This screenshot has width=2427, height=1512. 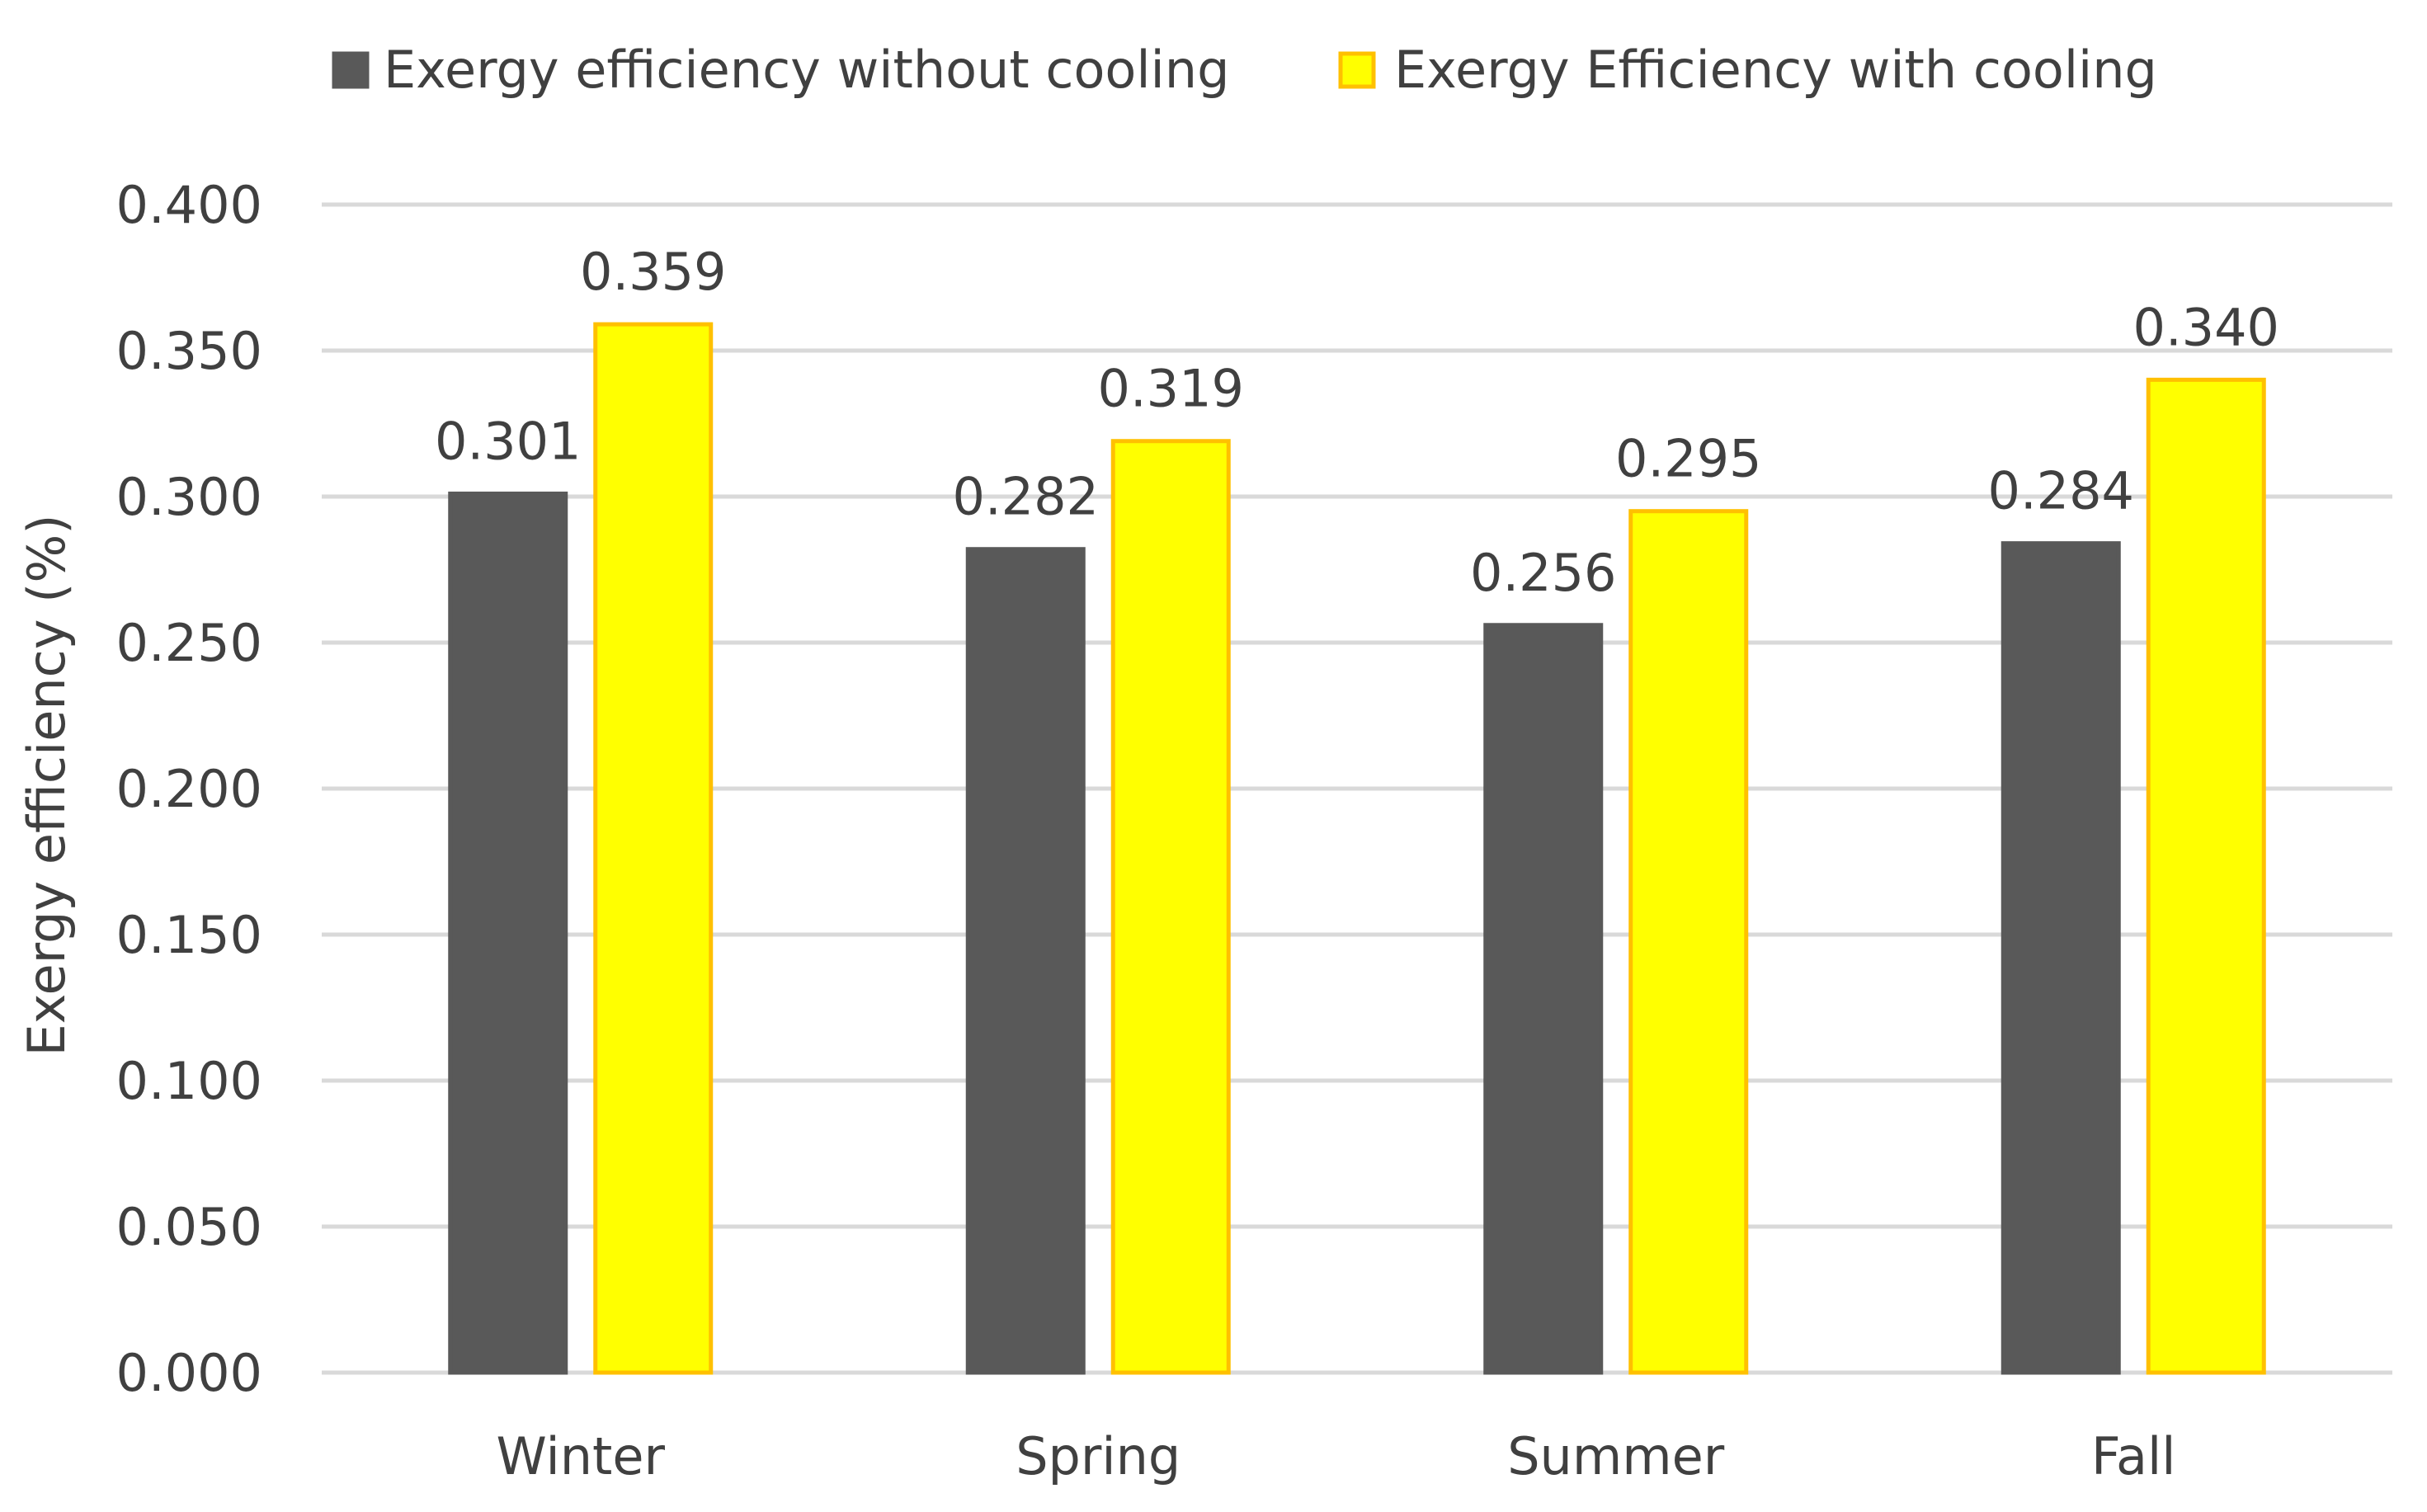 I want to click on x-tick-label: Summer, so click(x=1616, y=1456).